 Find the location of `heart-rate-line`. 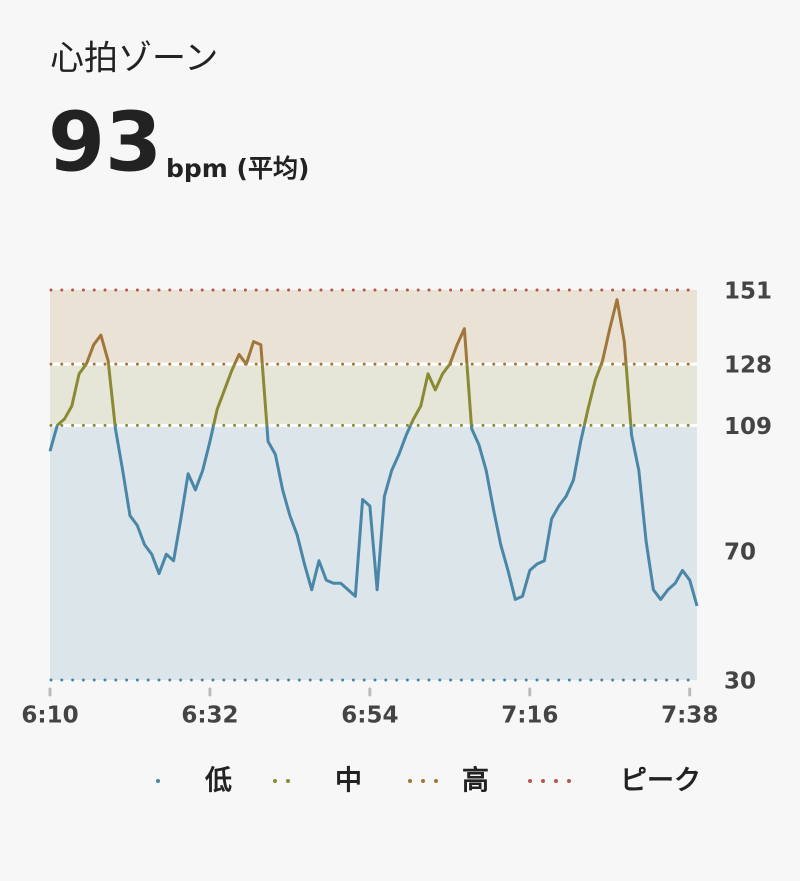

heart-rate-line is located at coordinates (344, 395).